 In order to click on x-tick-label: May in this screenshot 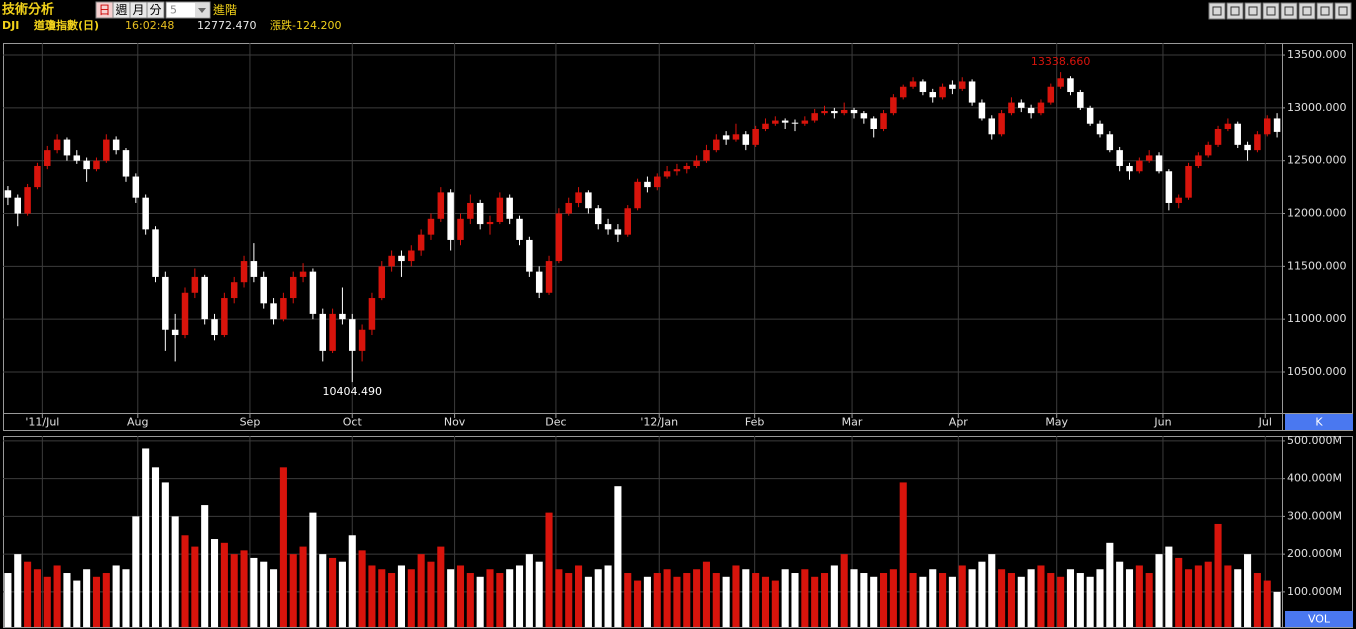, I will do `click(1056, 422)`.